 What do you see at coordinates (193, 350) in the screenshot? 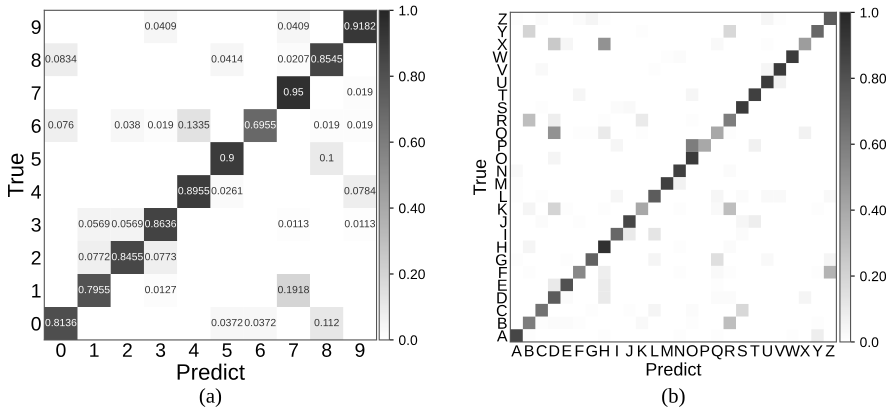
I see `x-tick-label: 4` at bounding box center [193, 350].